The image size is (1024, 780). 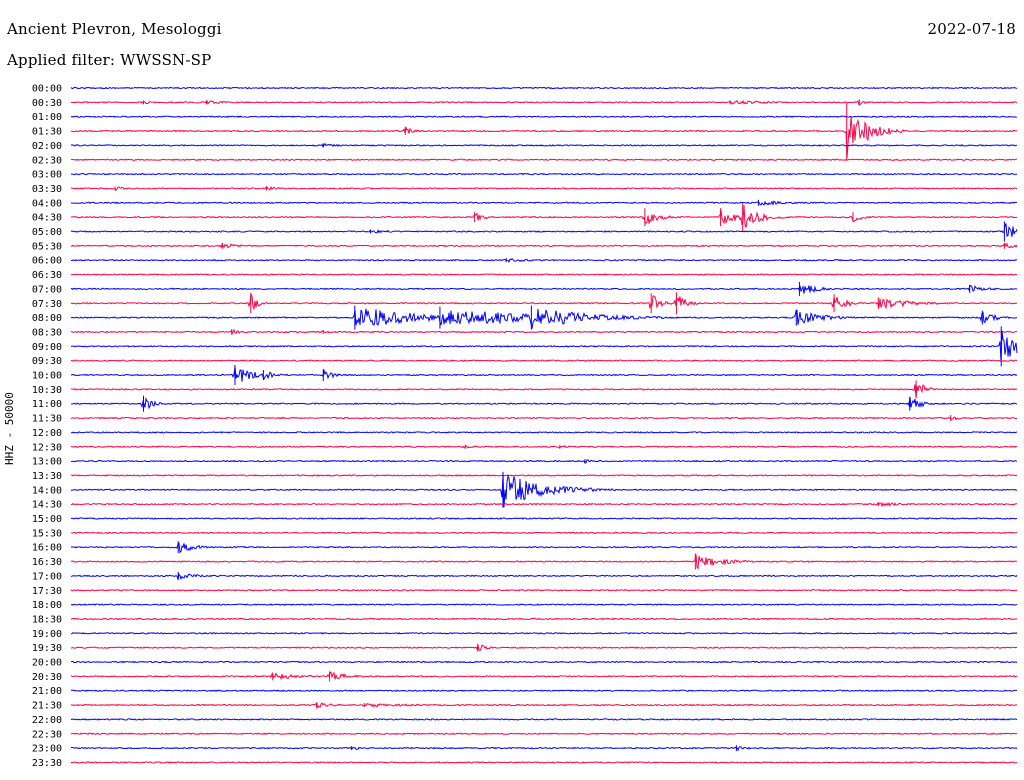 I want to click on row-time-label: 05:30, so click(x=47, y=246).